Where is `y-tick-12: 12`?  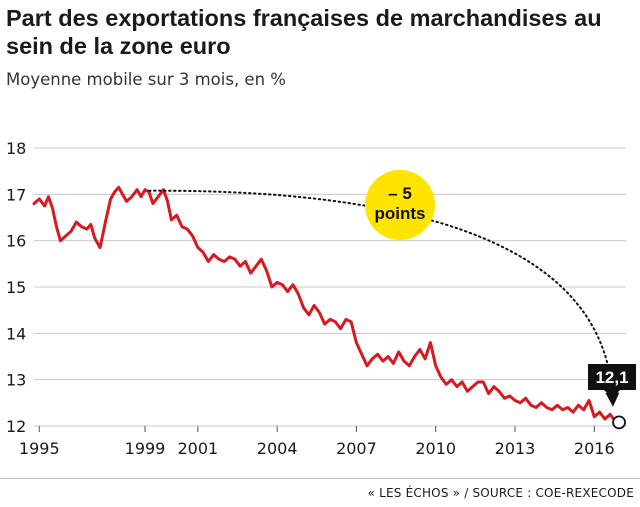
y-tick-12: 12 is located at coordinates (16, 426).